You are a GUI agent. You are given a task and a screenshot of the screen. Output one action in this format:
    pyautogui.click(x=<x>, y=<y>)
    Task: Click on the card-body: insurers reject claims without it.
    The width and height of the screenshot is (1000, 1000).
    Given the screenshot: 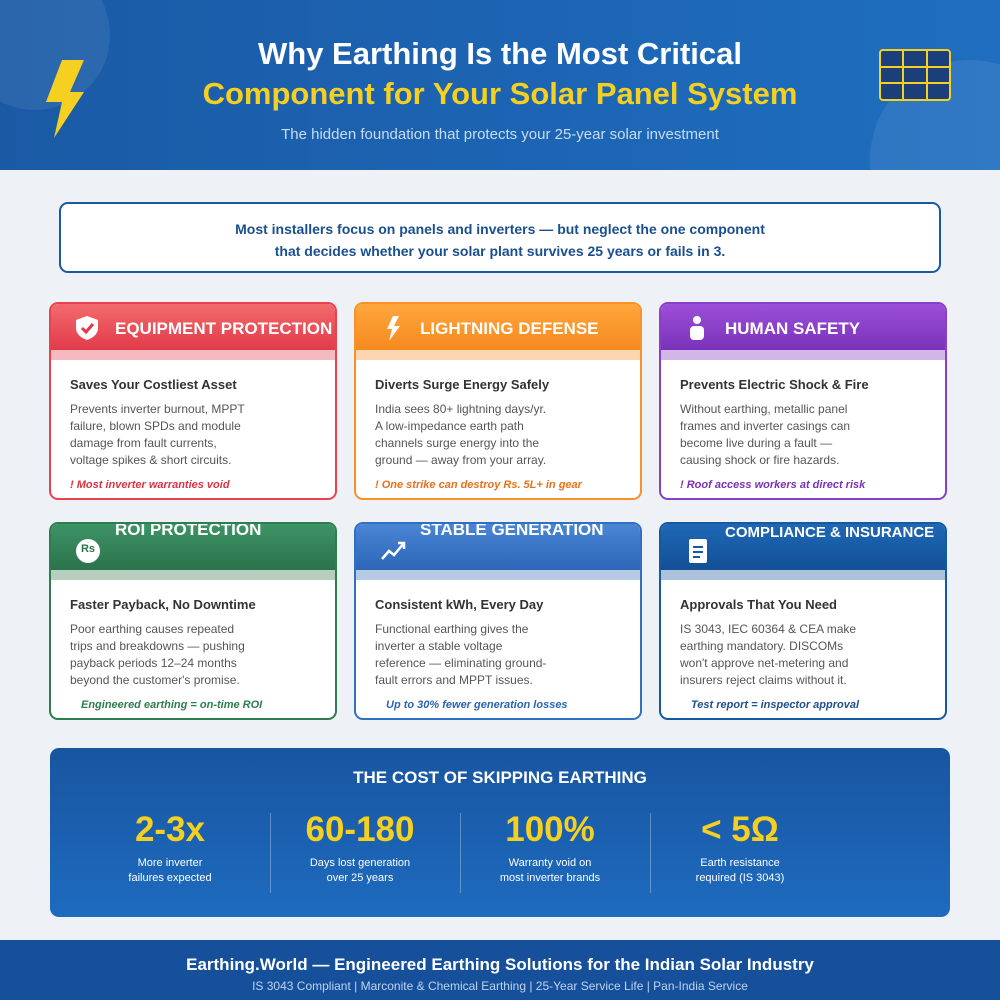 What is the action you would take?
    pyautogui.click(x=763, y=680)
    